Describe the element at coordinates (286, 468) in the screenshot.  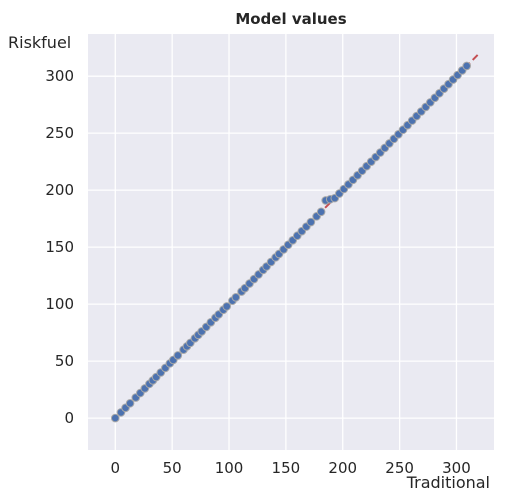
I see `x-tick-label: 150` at that location.